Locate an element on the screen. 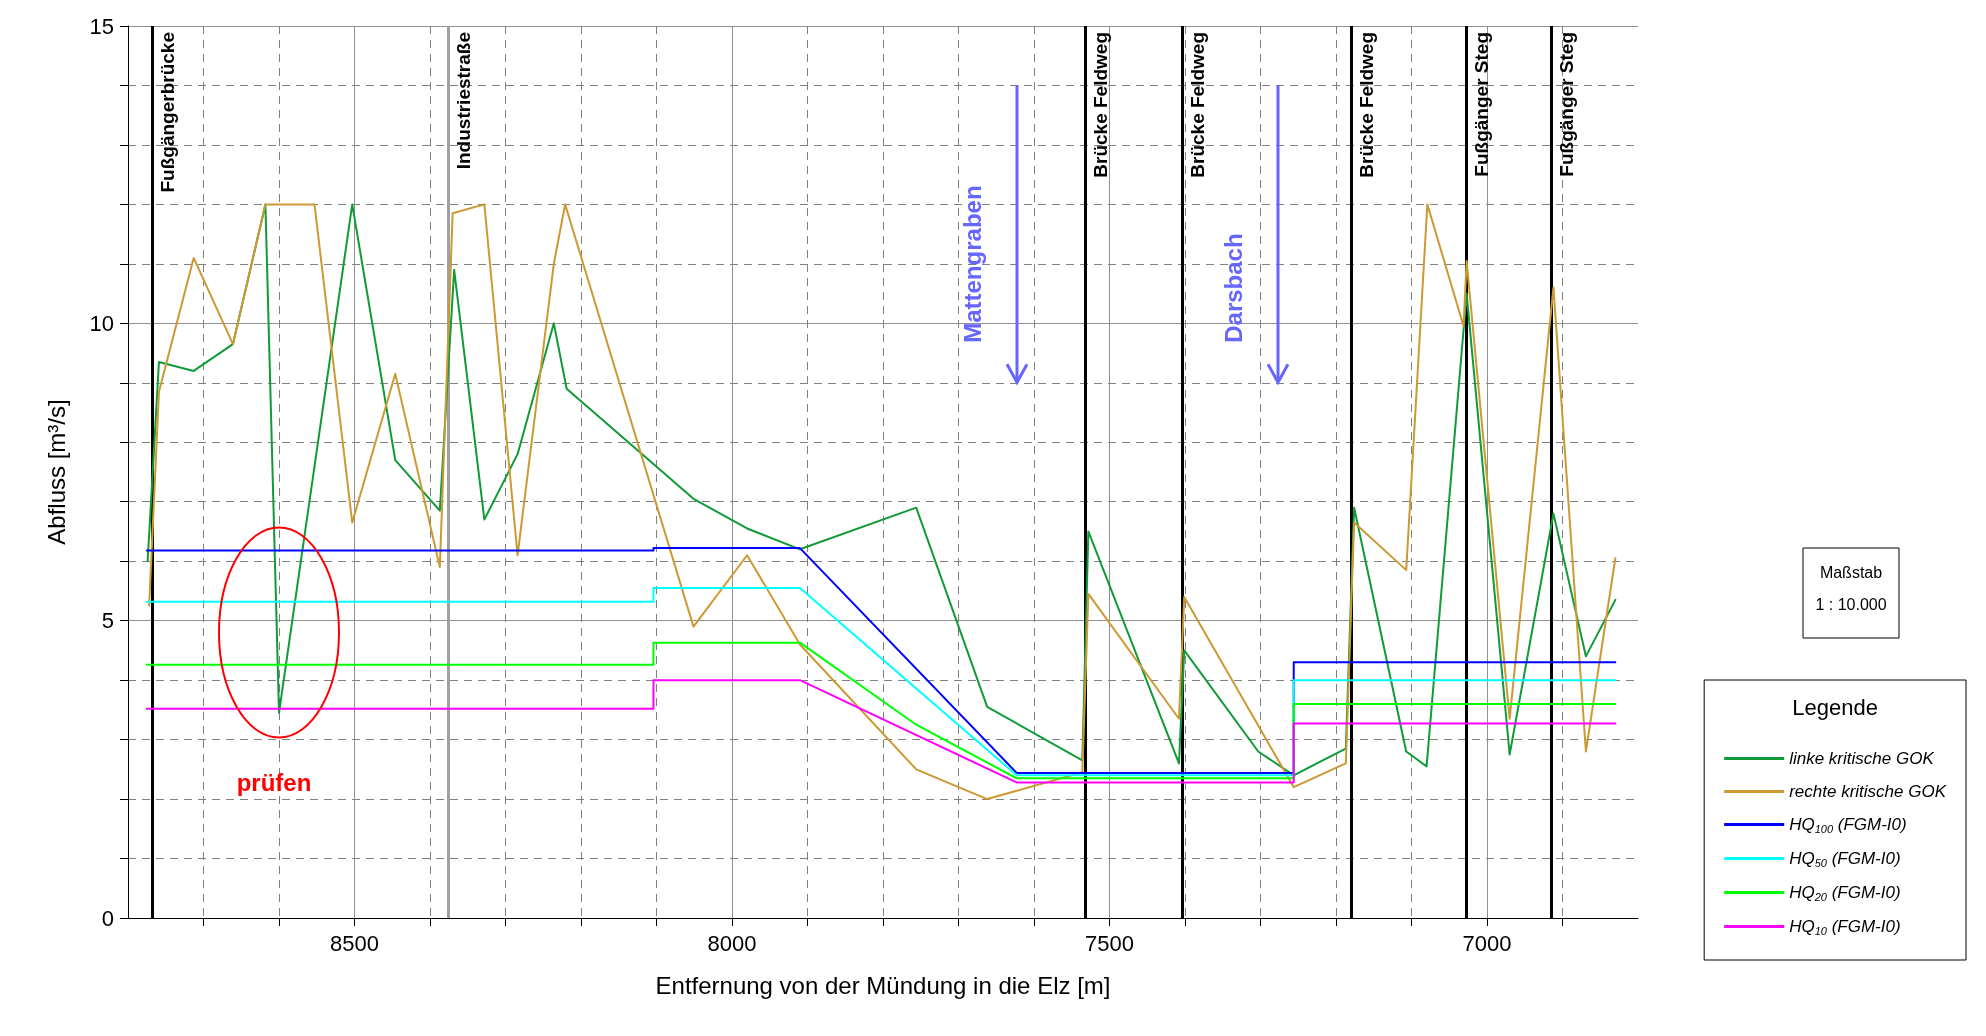 This screenshot has height=1036, width=1986. legend-label: rechte kritische GOK is located at coordinates (1868, 791).